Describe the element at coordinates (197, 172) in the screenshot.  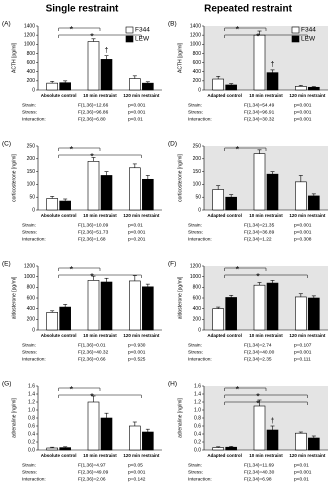
I see `y-tick-label: 150` at that location.